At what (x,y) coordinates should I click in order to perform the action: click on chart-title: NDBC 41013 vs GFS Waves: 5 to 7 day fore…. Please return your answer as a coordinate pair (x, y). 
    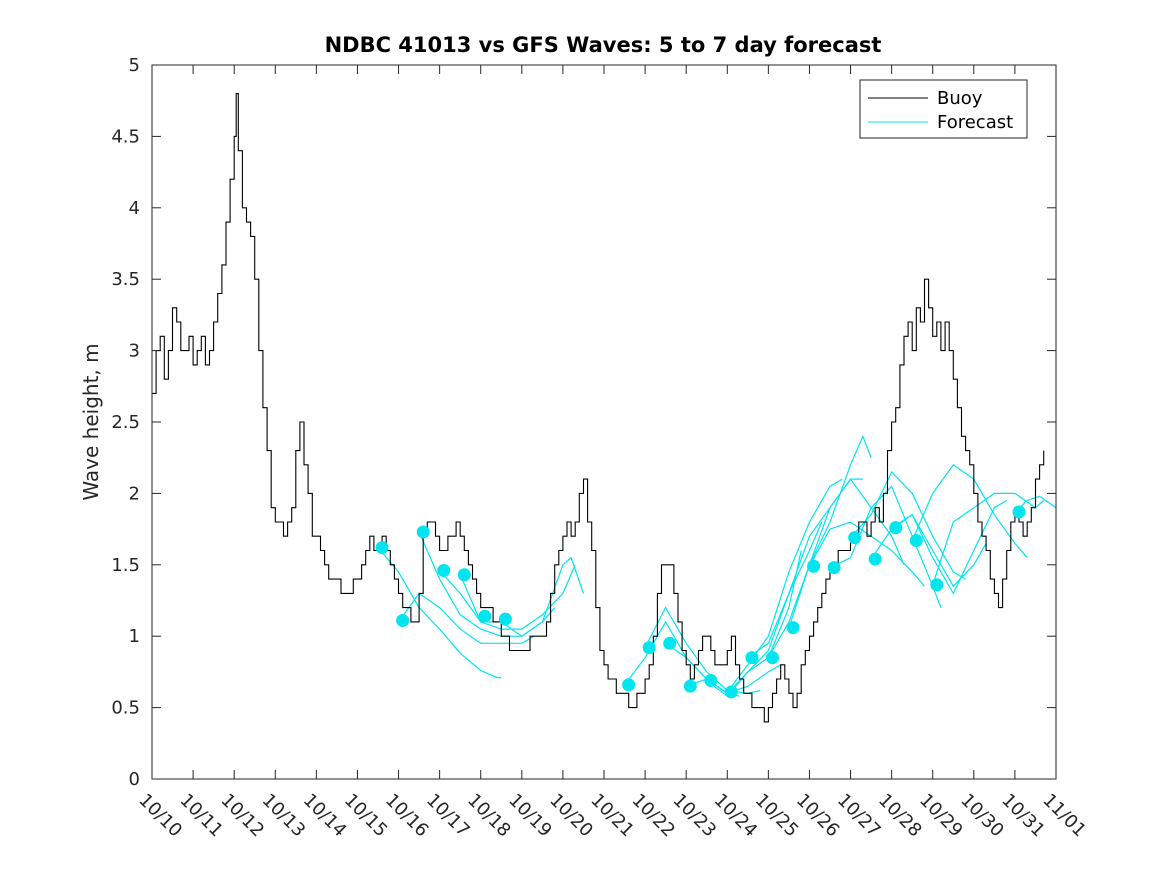
    Looking at the image, I should click on (603, 45).